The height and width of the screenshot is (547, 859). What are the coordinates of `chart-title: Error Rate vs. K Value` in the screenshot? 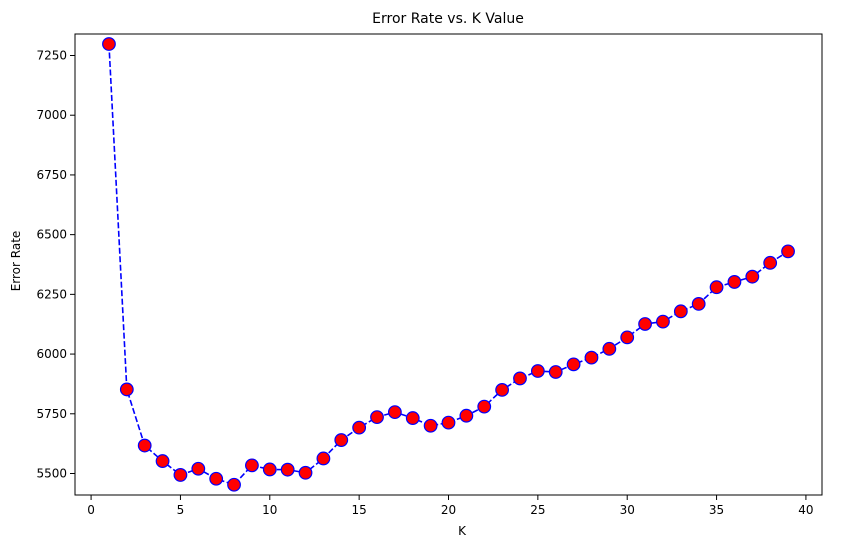 It's located at (448, 19).